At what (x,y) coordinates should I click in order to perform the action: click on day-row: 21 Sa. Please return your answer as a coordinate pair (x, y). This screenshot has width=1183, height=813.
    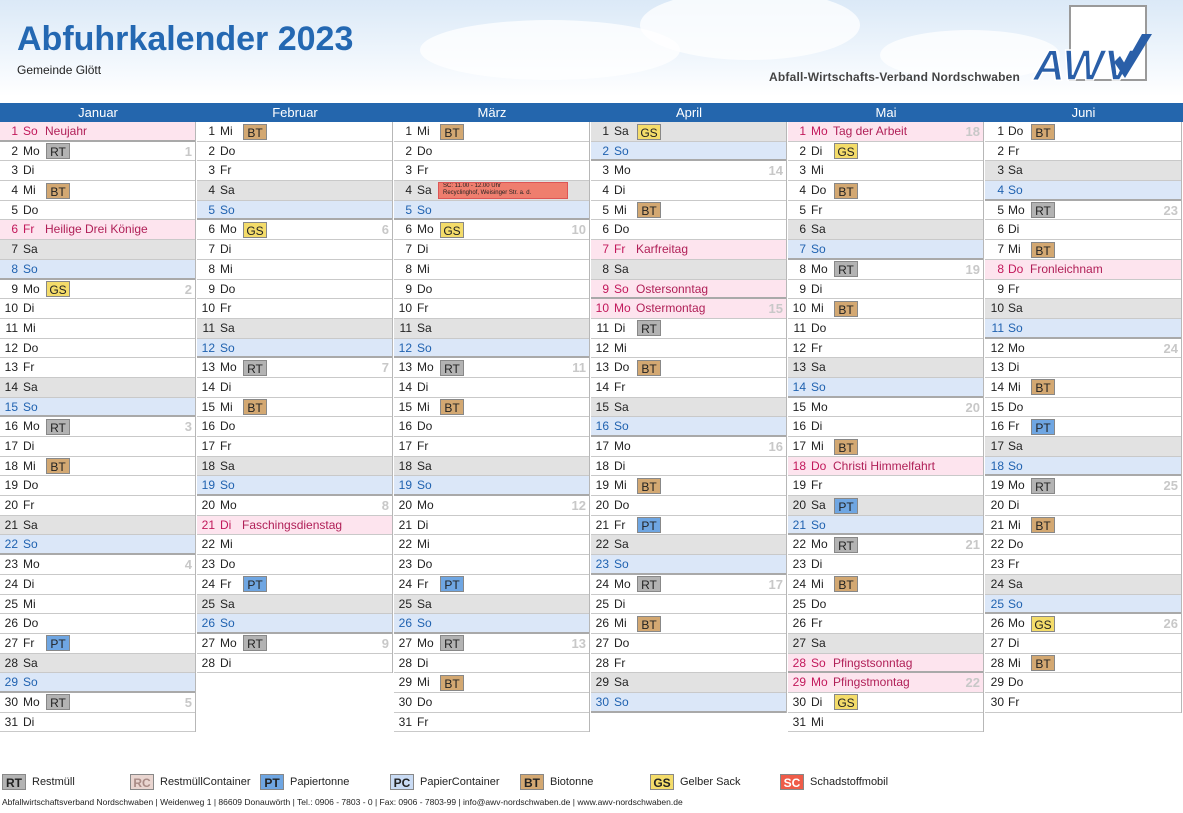
    Looking at the image, I should click on (97, 525).